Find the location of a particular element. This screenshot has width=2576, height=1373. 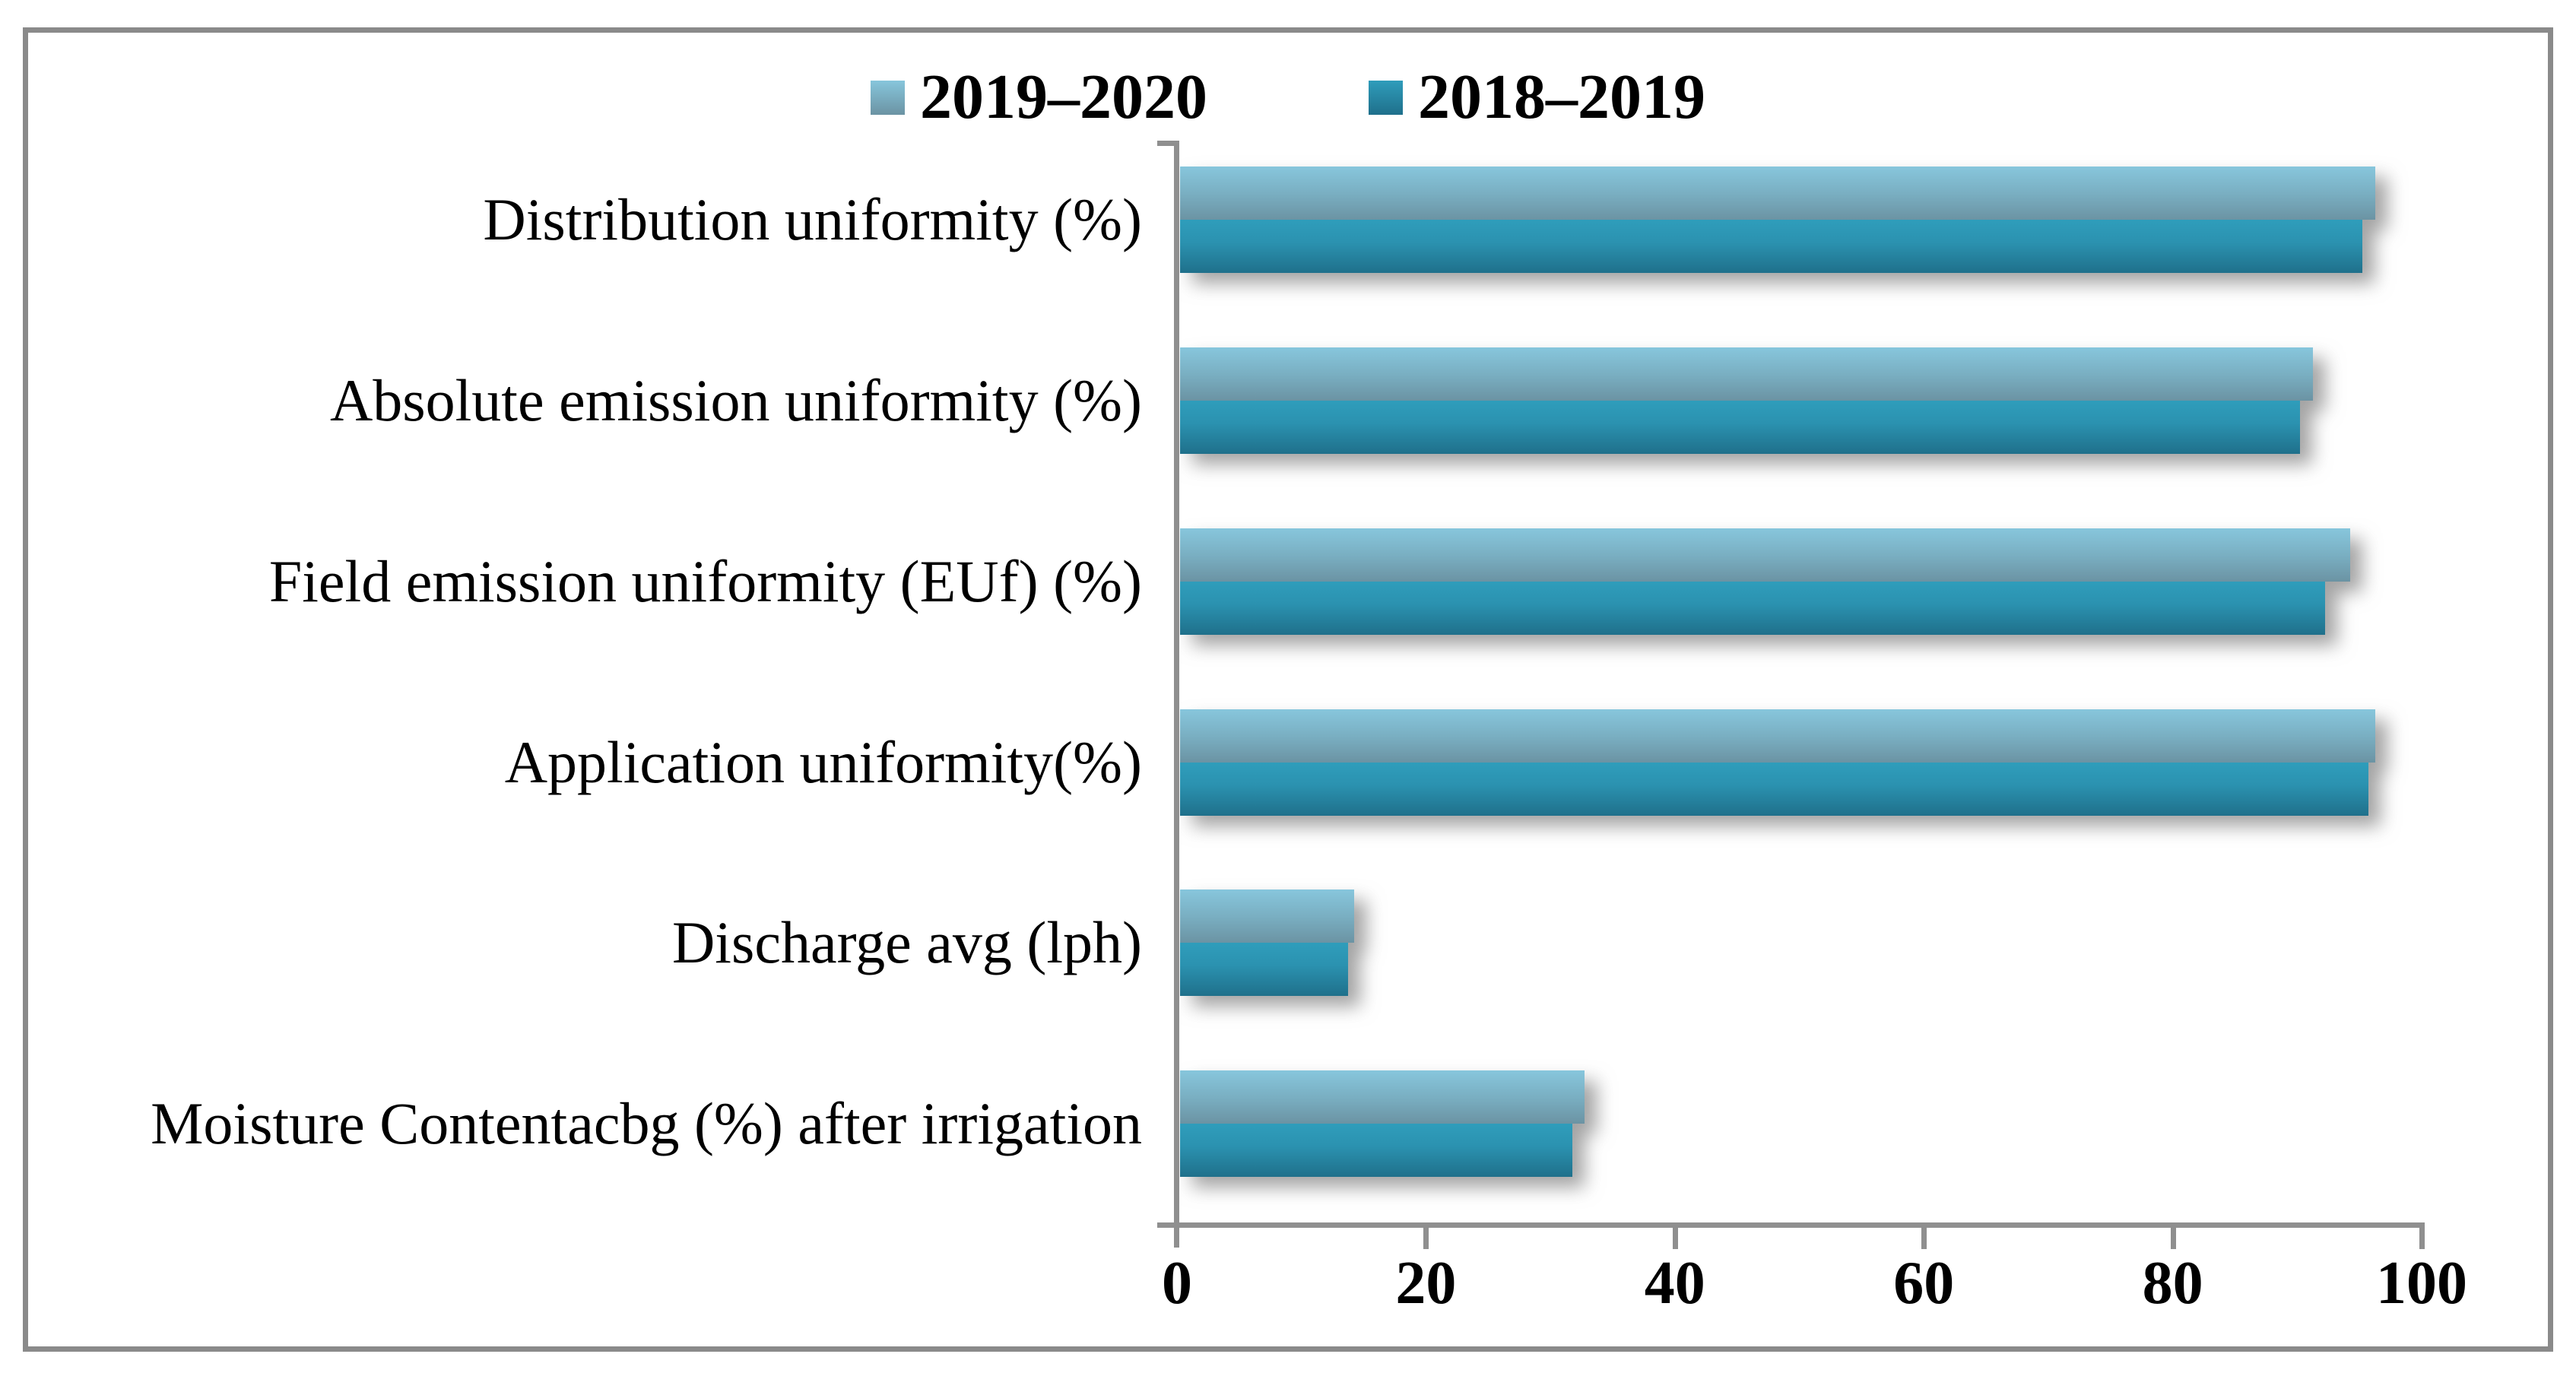

legend-entry-2018–2019: 2018–2019 is located at coordinates (1537, 97).